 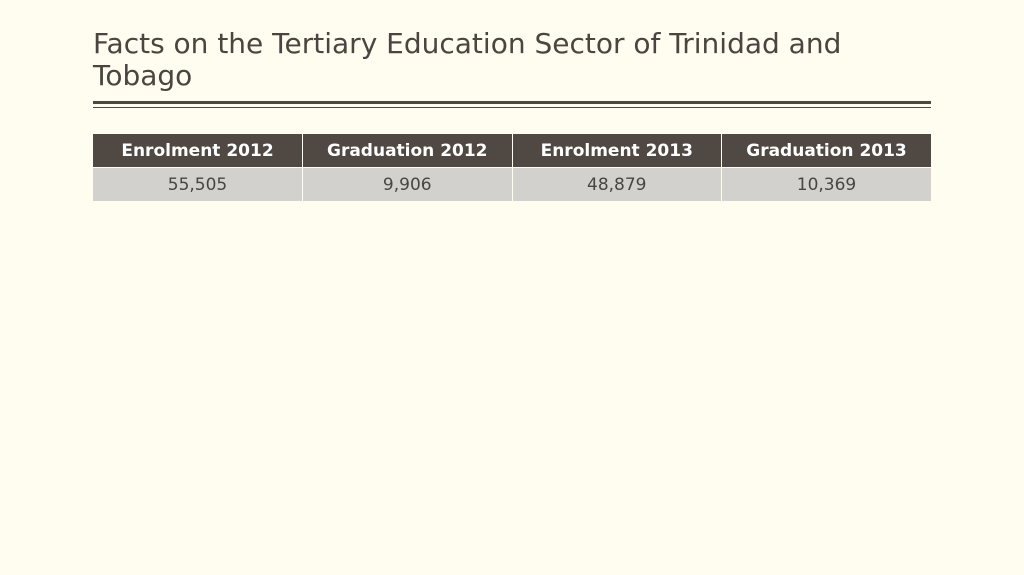 What do you see at coordinates (826, 151) in the screenshot?
I see `column-header: Graduation 2013` at bounding box center [826, 151].